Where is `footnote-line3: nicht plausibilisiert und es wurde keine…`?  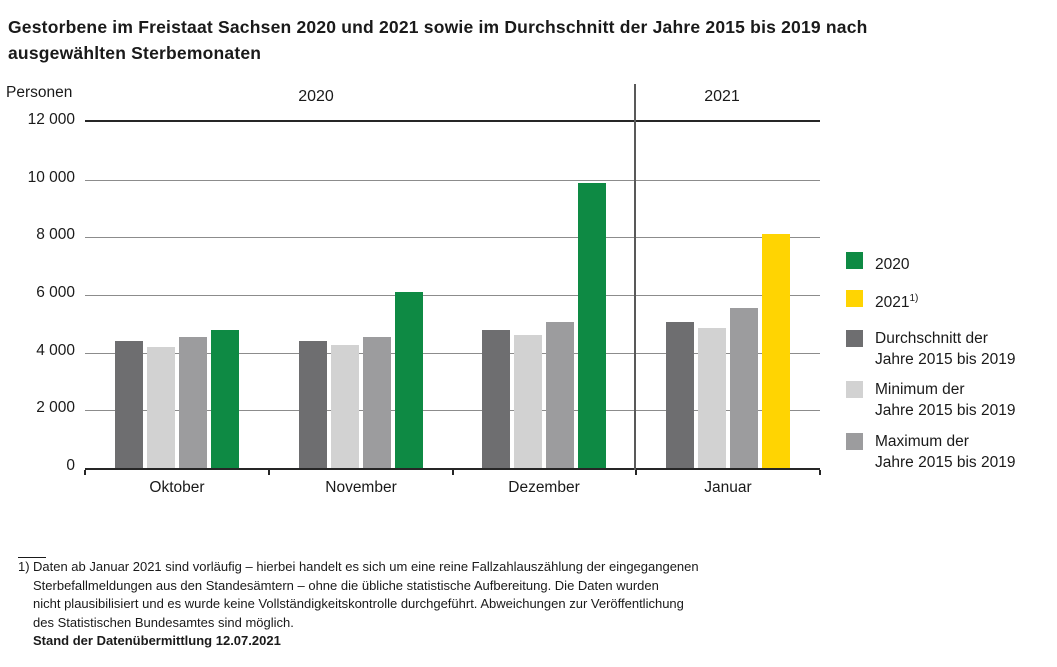
footnote-line3: nicht plausibilisiert und es wurde keine… is located at coordinates (358, 603).